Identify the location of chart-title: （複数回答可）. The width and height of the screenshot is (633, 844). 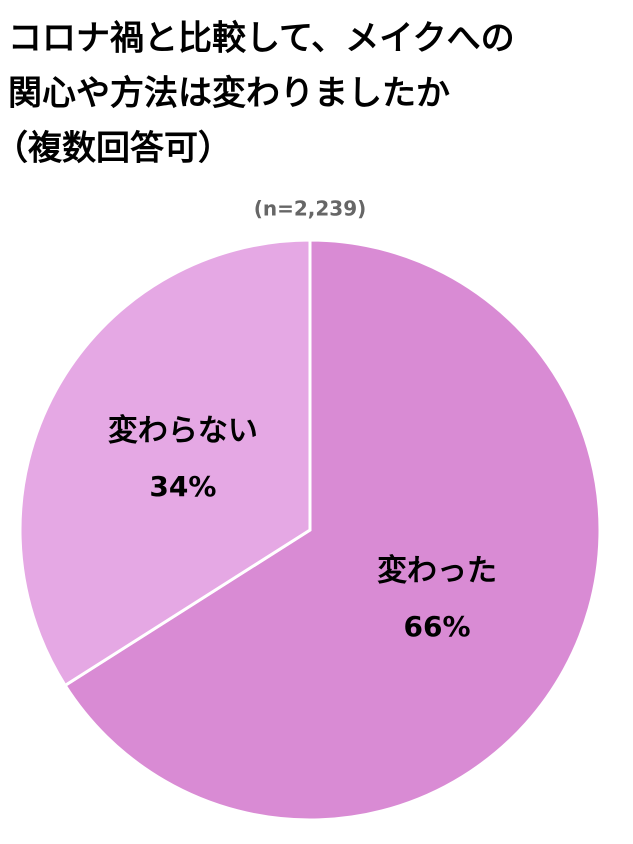
(116, 149).